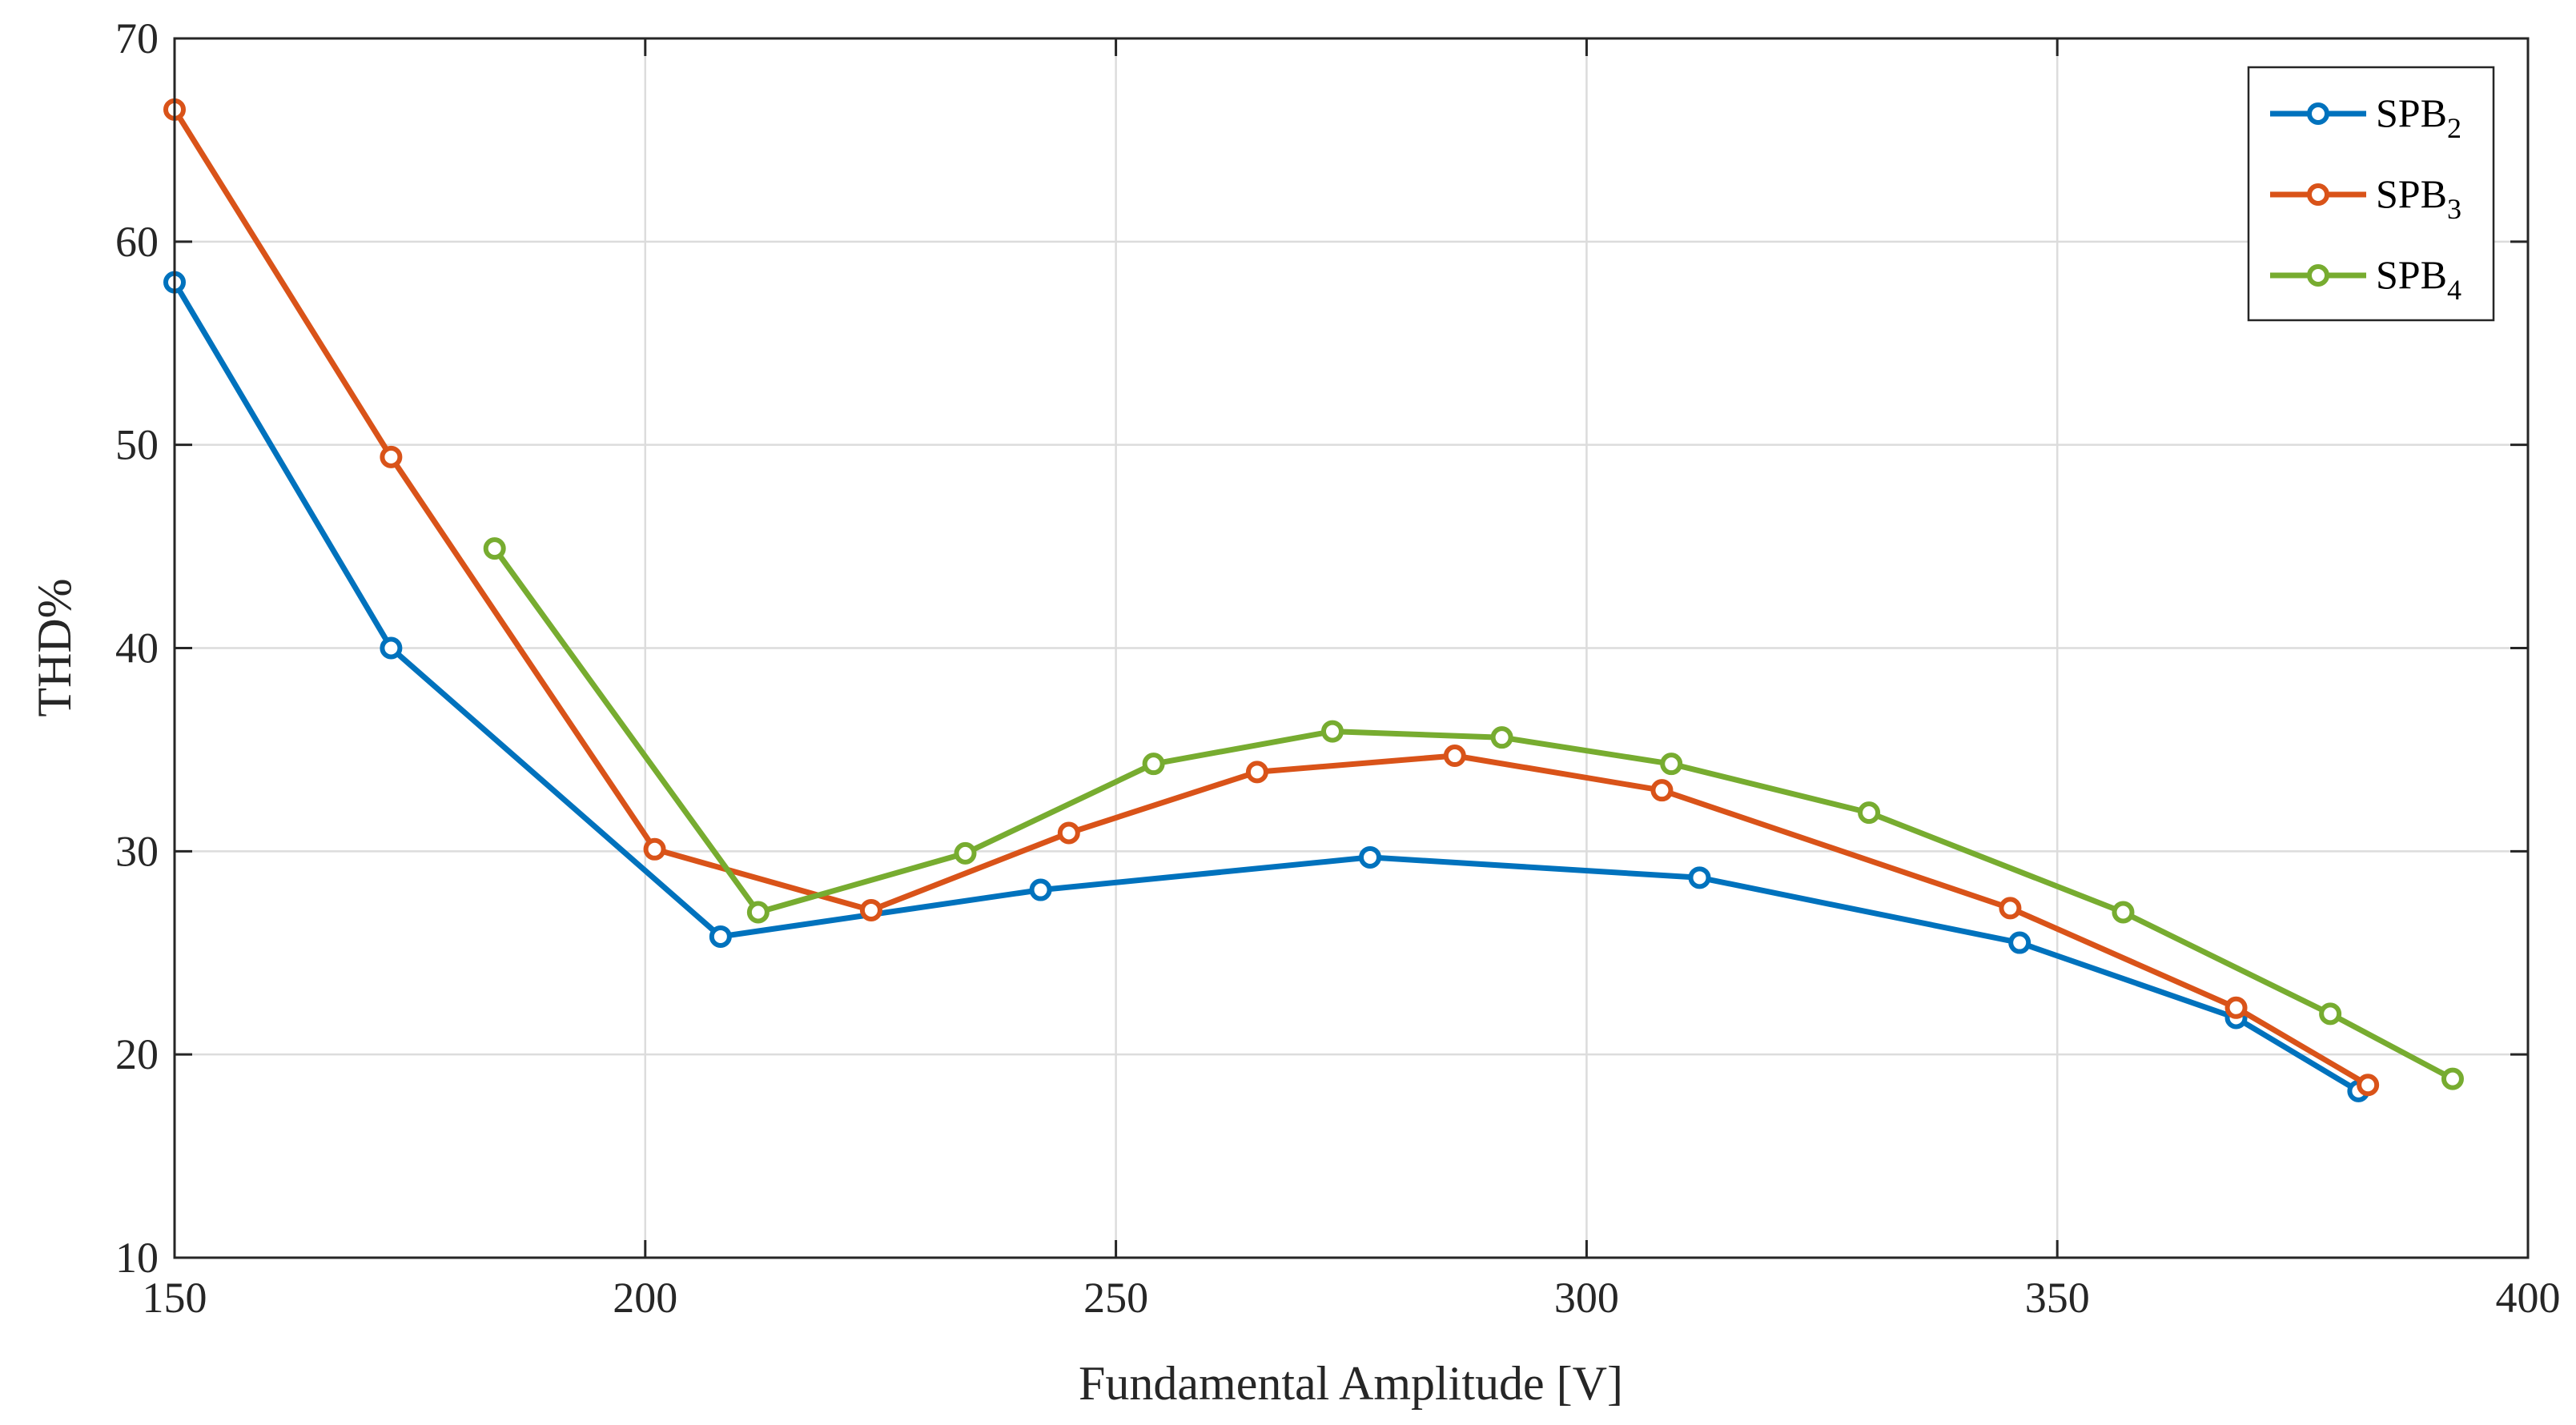 The image size is (2576, 1425). I want to click on legend-label-spb4: SPB4, so click(2418, 279).